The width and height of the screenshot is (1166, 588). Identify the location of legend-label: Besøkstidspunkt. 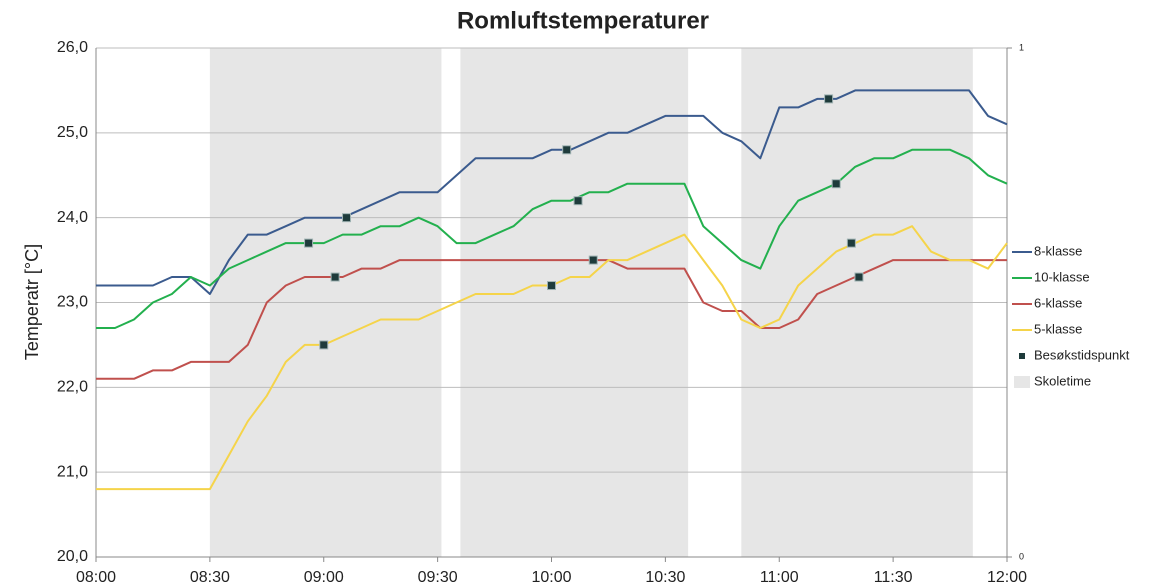
(1082, 354).